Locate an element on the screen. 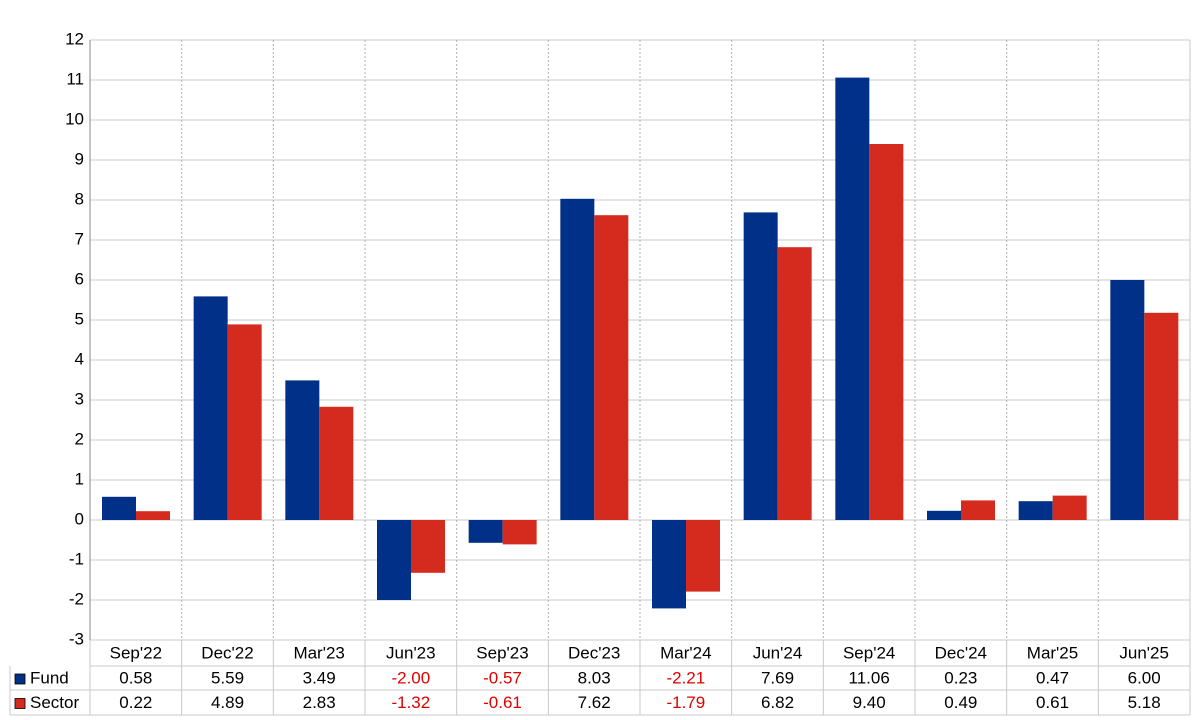  x-tick-label: Jun'24 is located at coordinates (778, 652).